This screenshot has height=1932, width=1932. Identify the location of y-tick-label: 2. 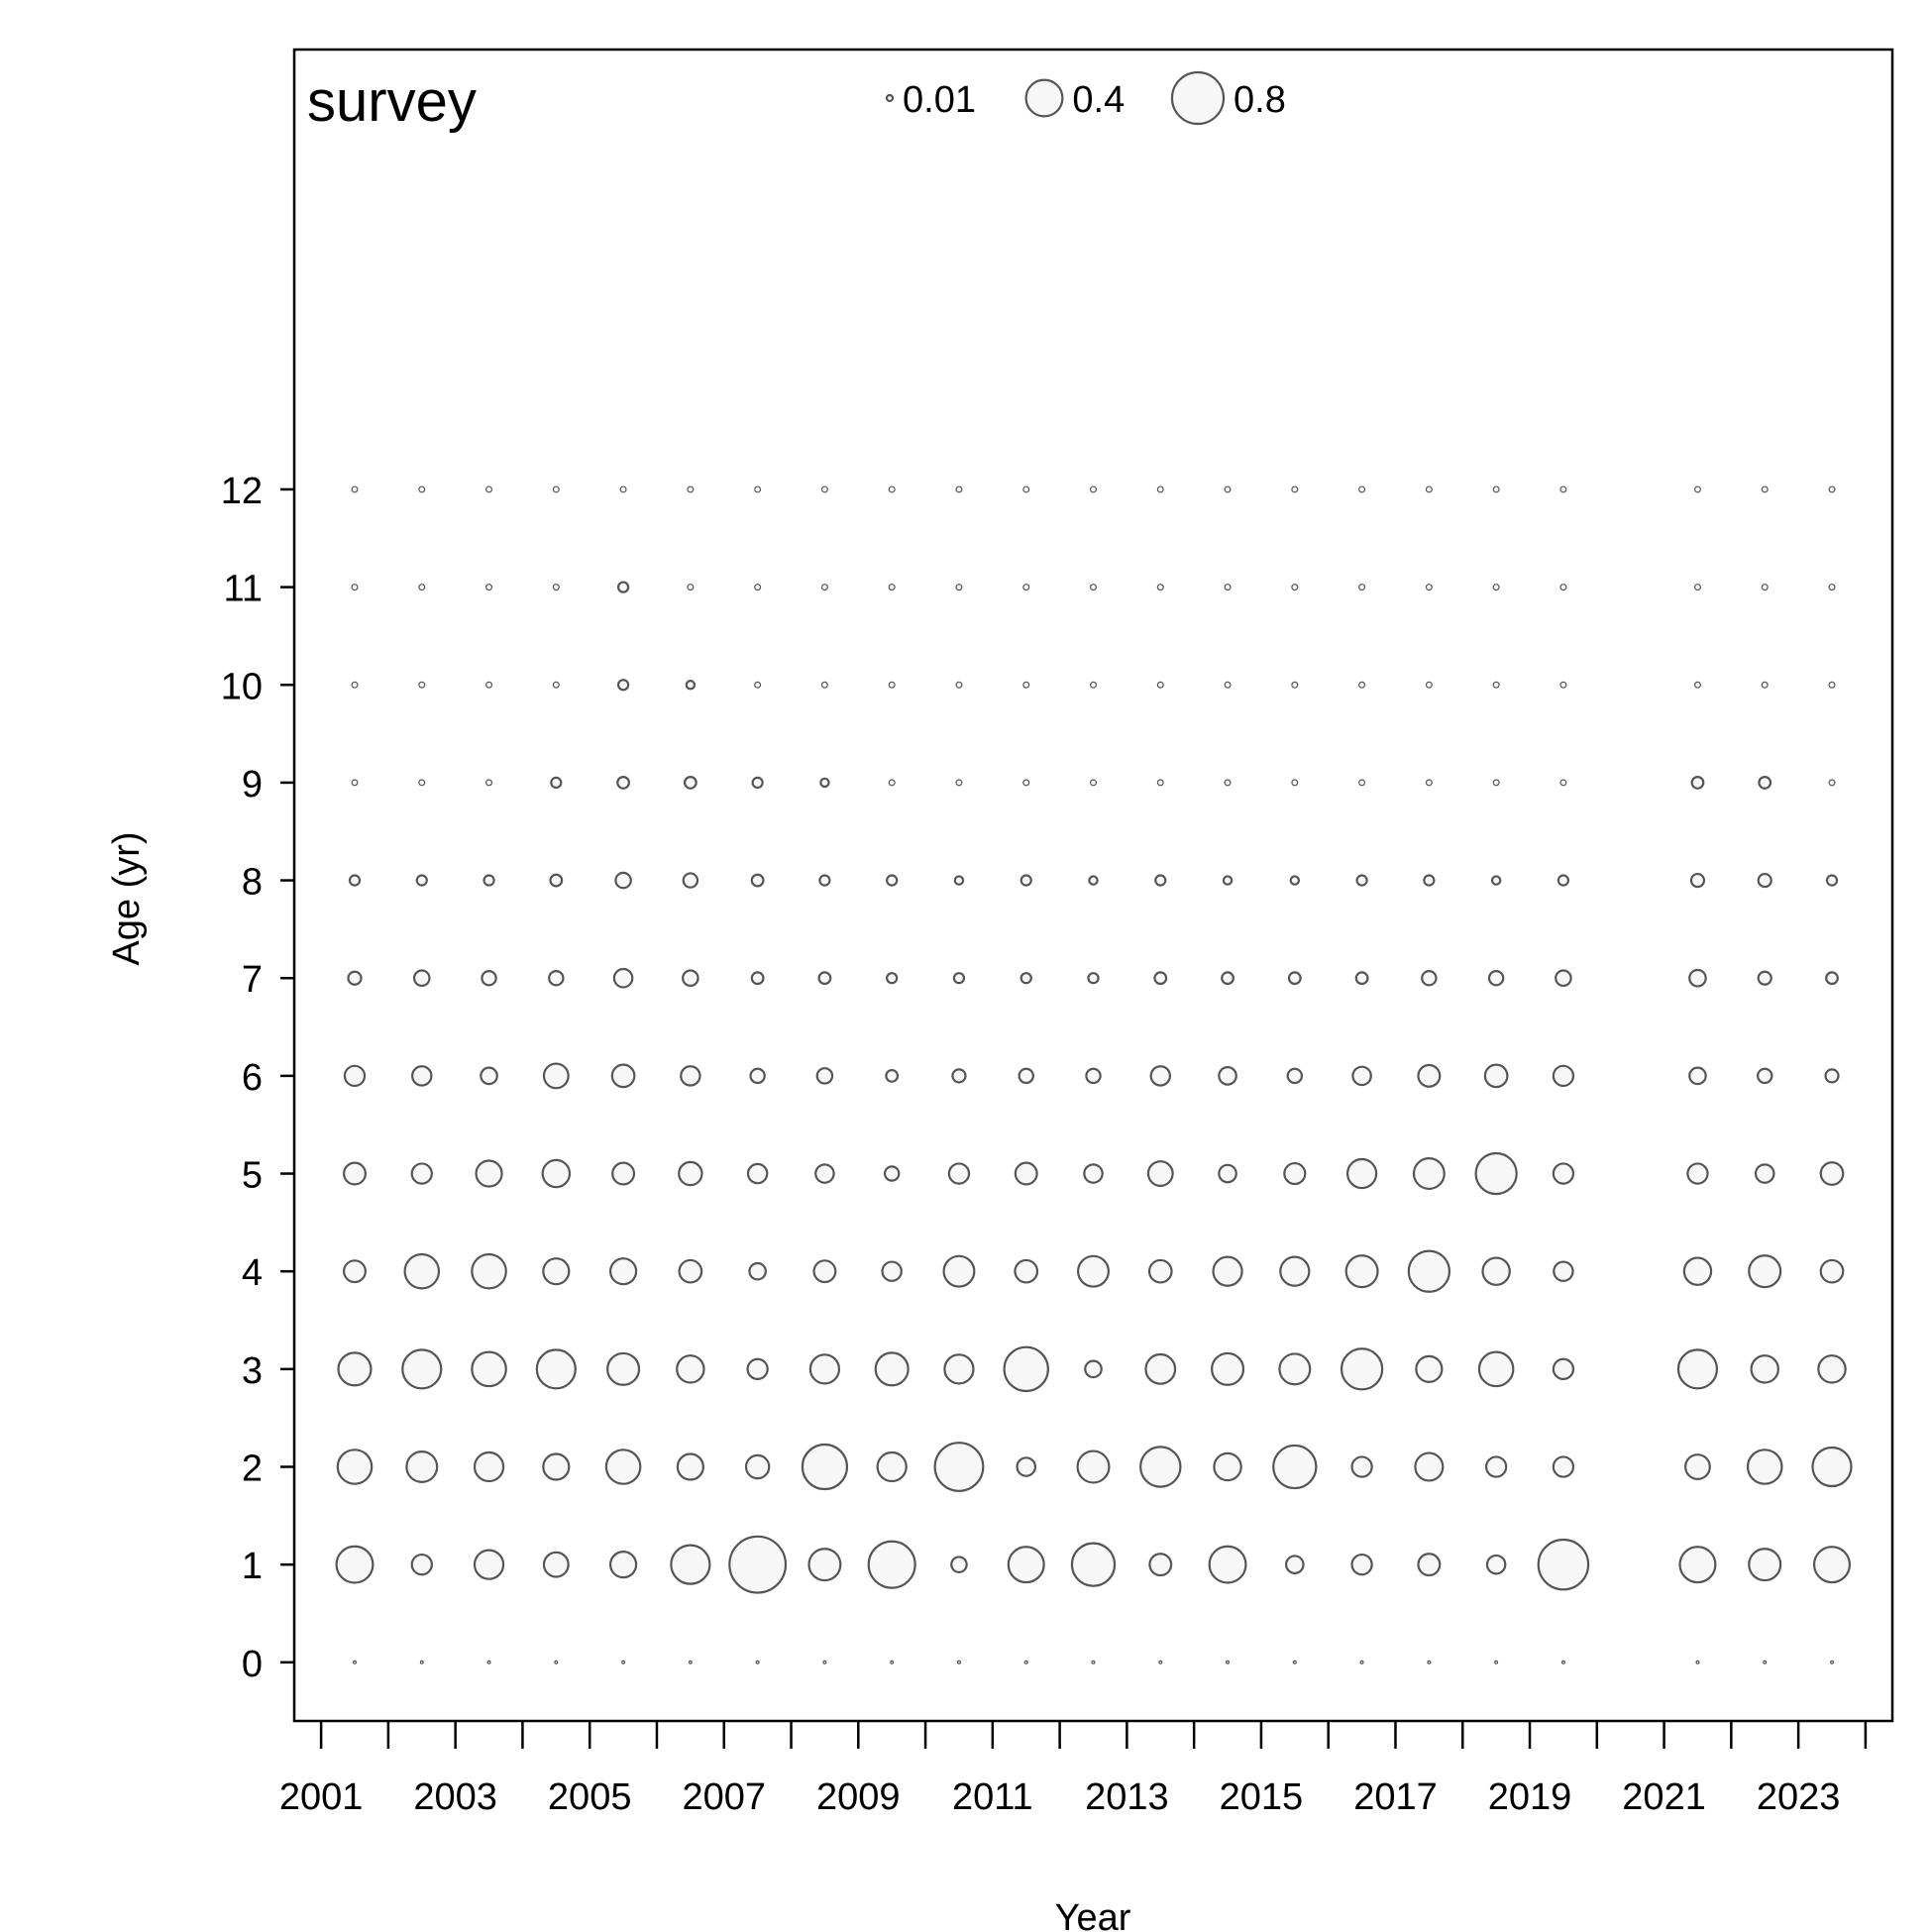
(252, 1468).